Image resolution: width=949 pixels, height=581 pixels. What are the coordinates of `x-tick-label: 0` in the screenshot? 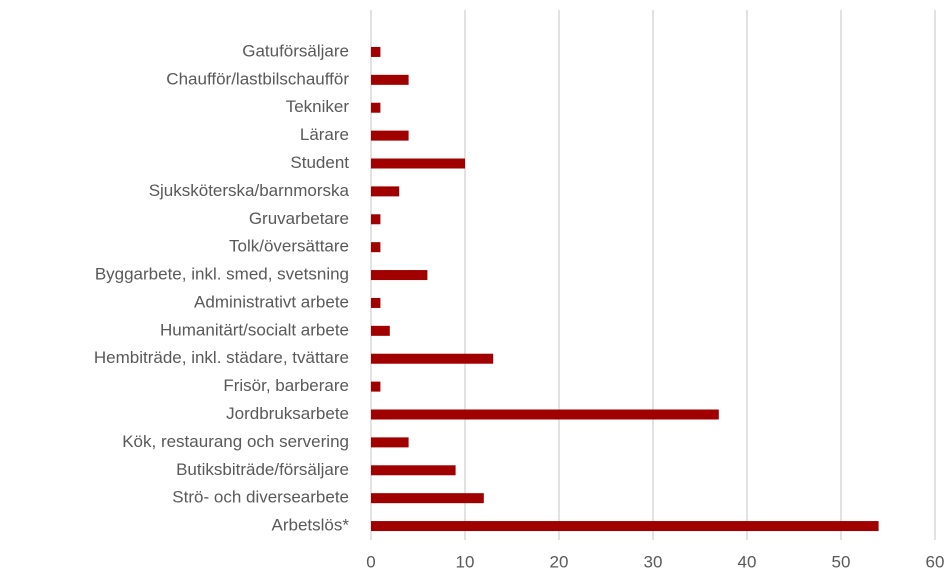 It's located at (370, 561).